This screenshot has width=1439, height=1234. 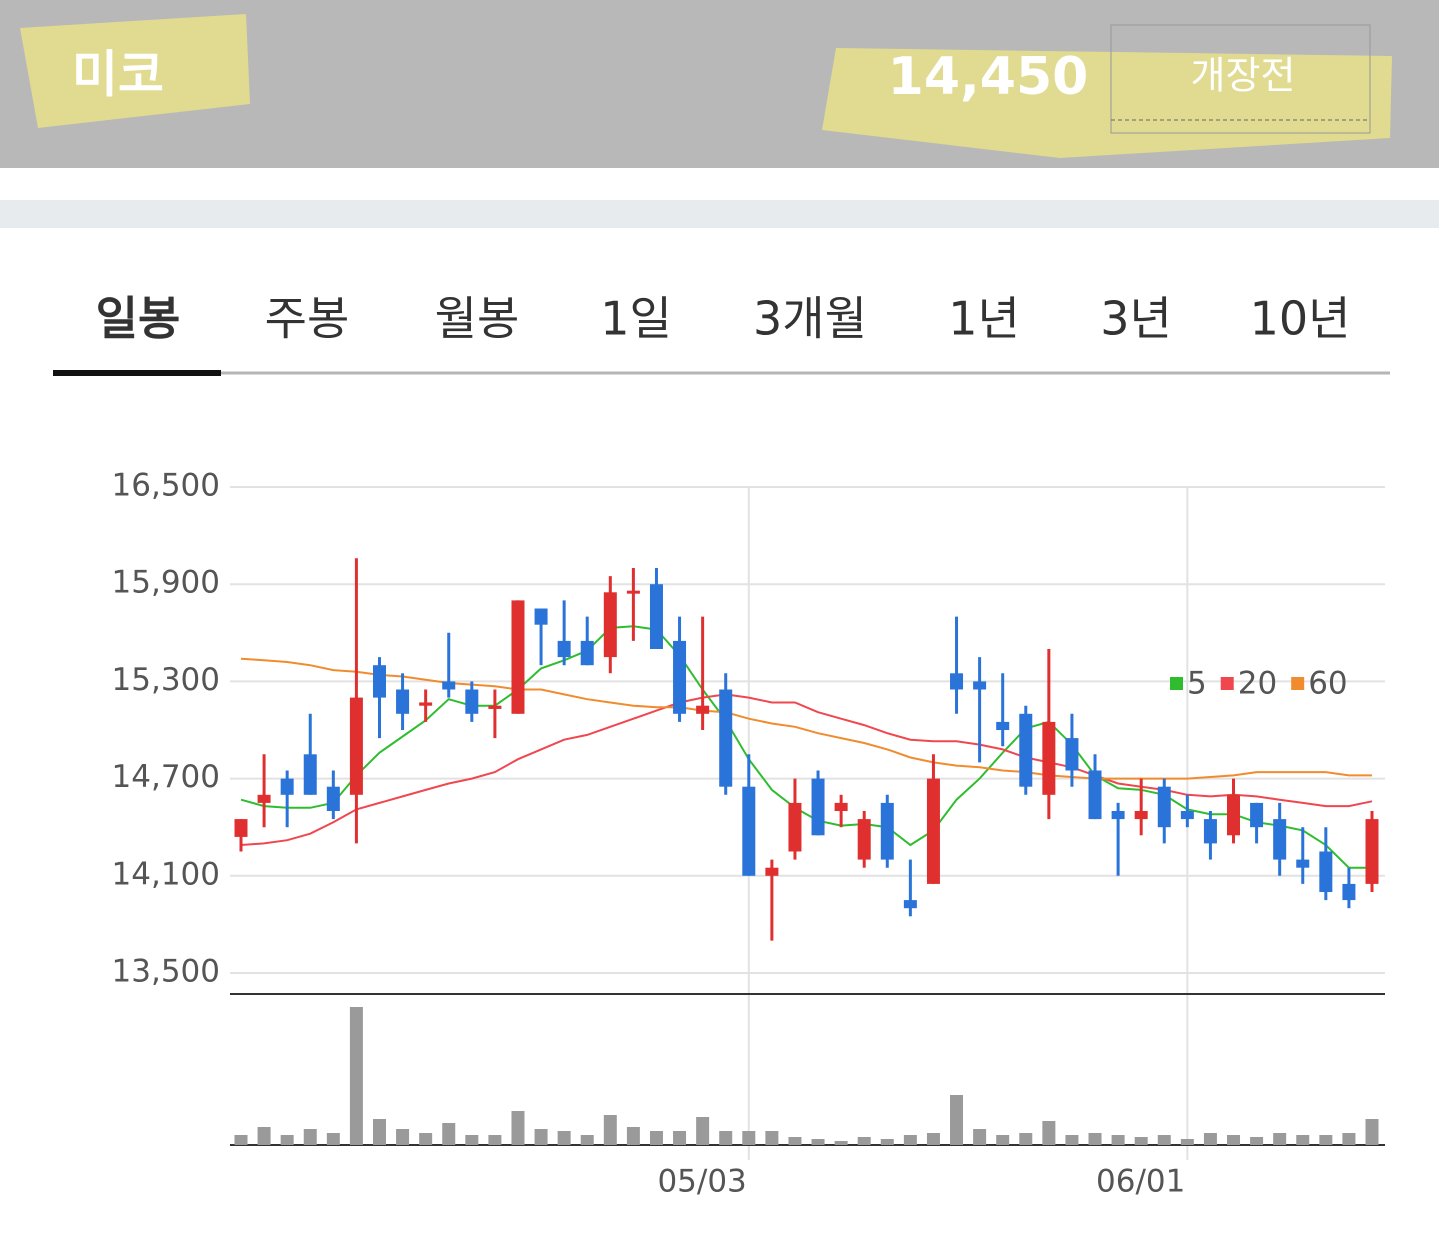 What do you see at coordinates (988, 77) in the screenshot?
I see `stock-price: 14,450` at bounding box center [988, 77].